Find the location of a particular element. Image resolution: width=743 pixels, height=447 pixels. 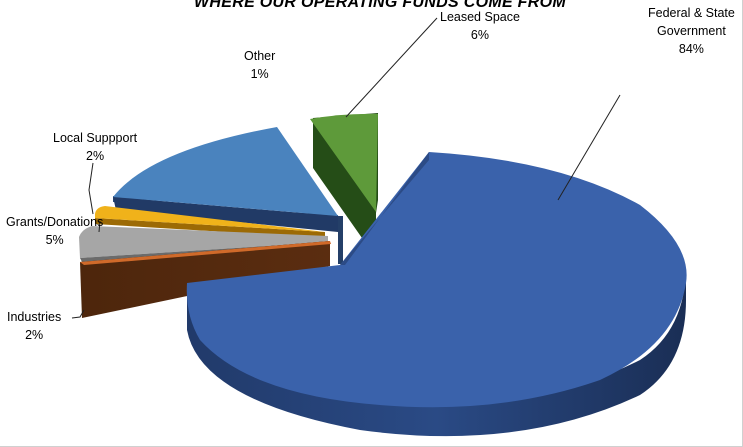

slice-industries is located at coordinates (205, 279).